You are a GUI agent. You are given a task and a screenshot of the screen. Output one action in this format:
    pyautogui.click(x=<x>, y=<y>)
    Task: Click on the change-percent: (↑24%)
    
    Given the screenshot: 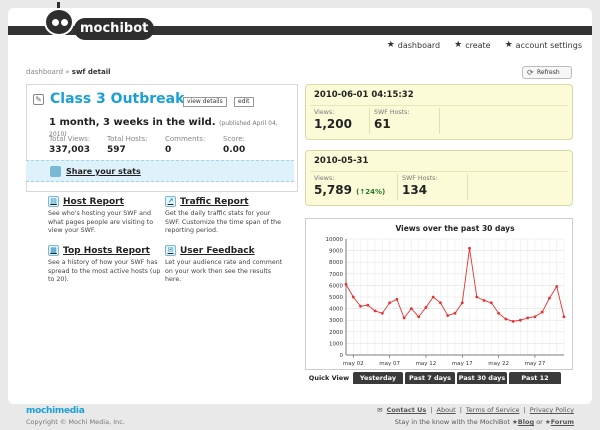 What is the action you would take?
    pyautogui.click(x=371, y=192)
    